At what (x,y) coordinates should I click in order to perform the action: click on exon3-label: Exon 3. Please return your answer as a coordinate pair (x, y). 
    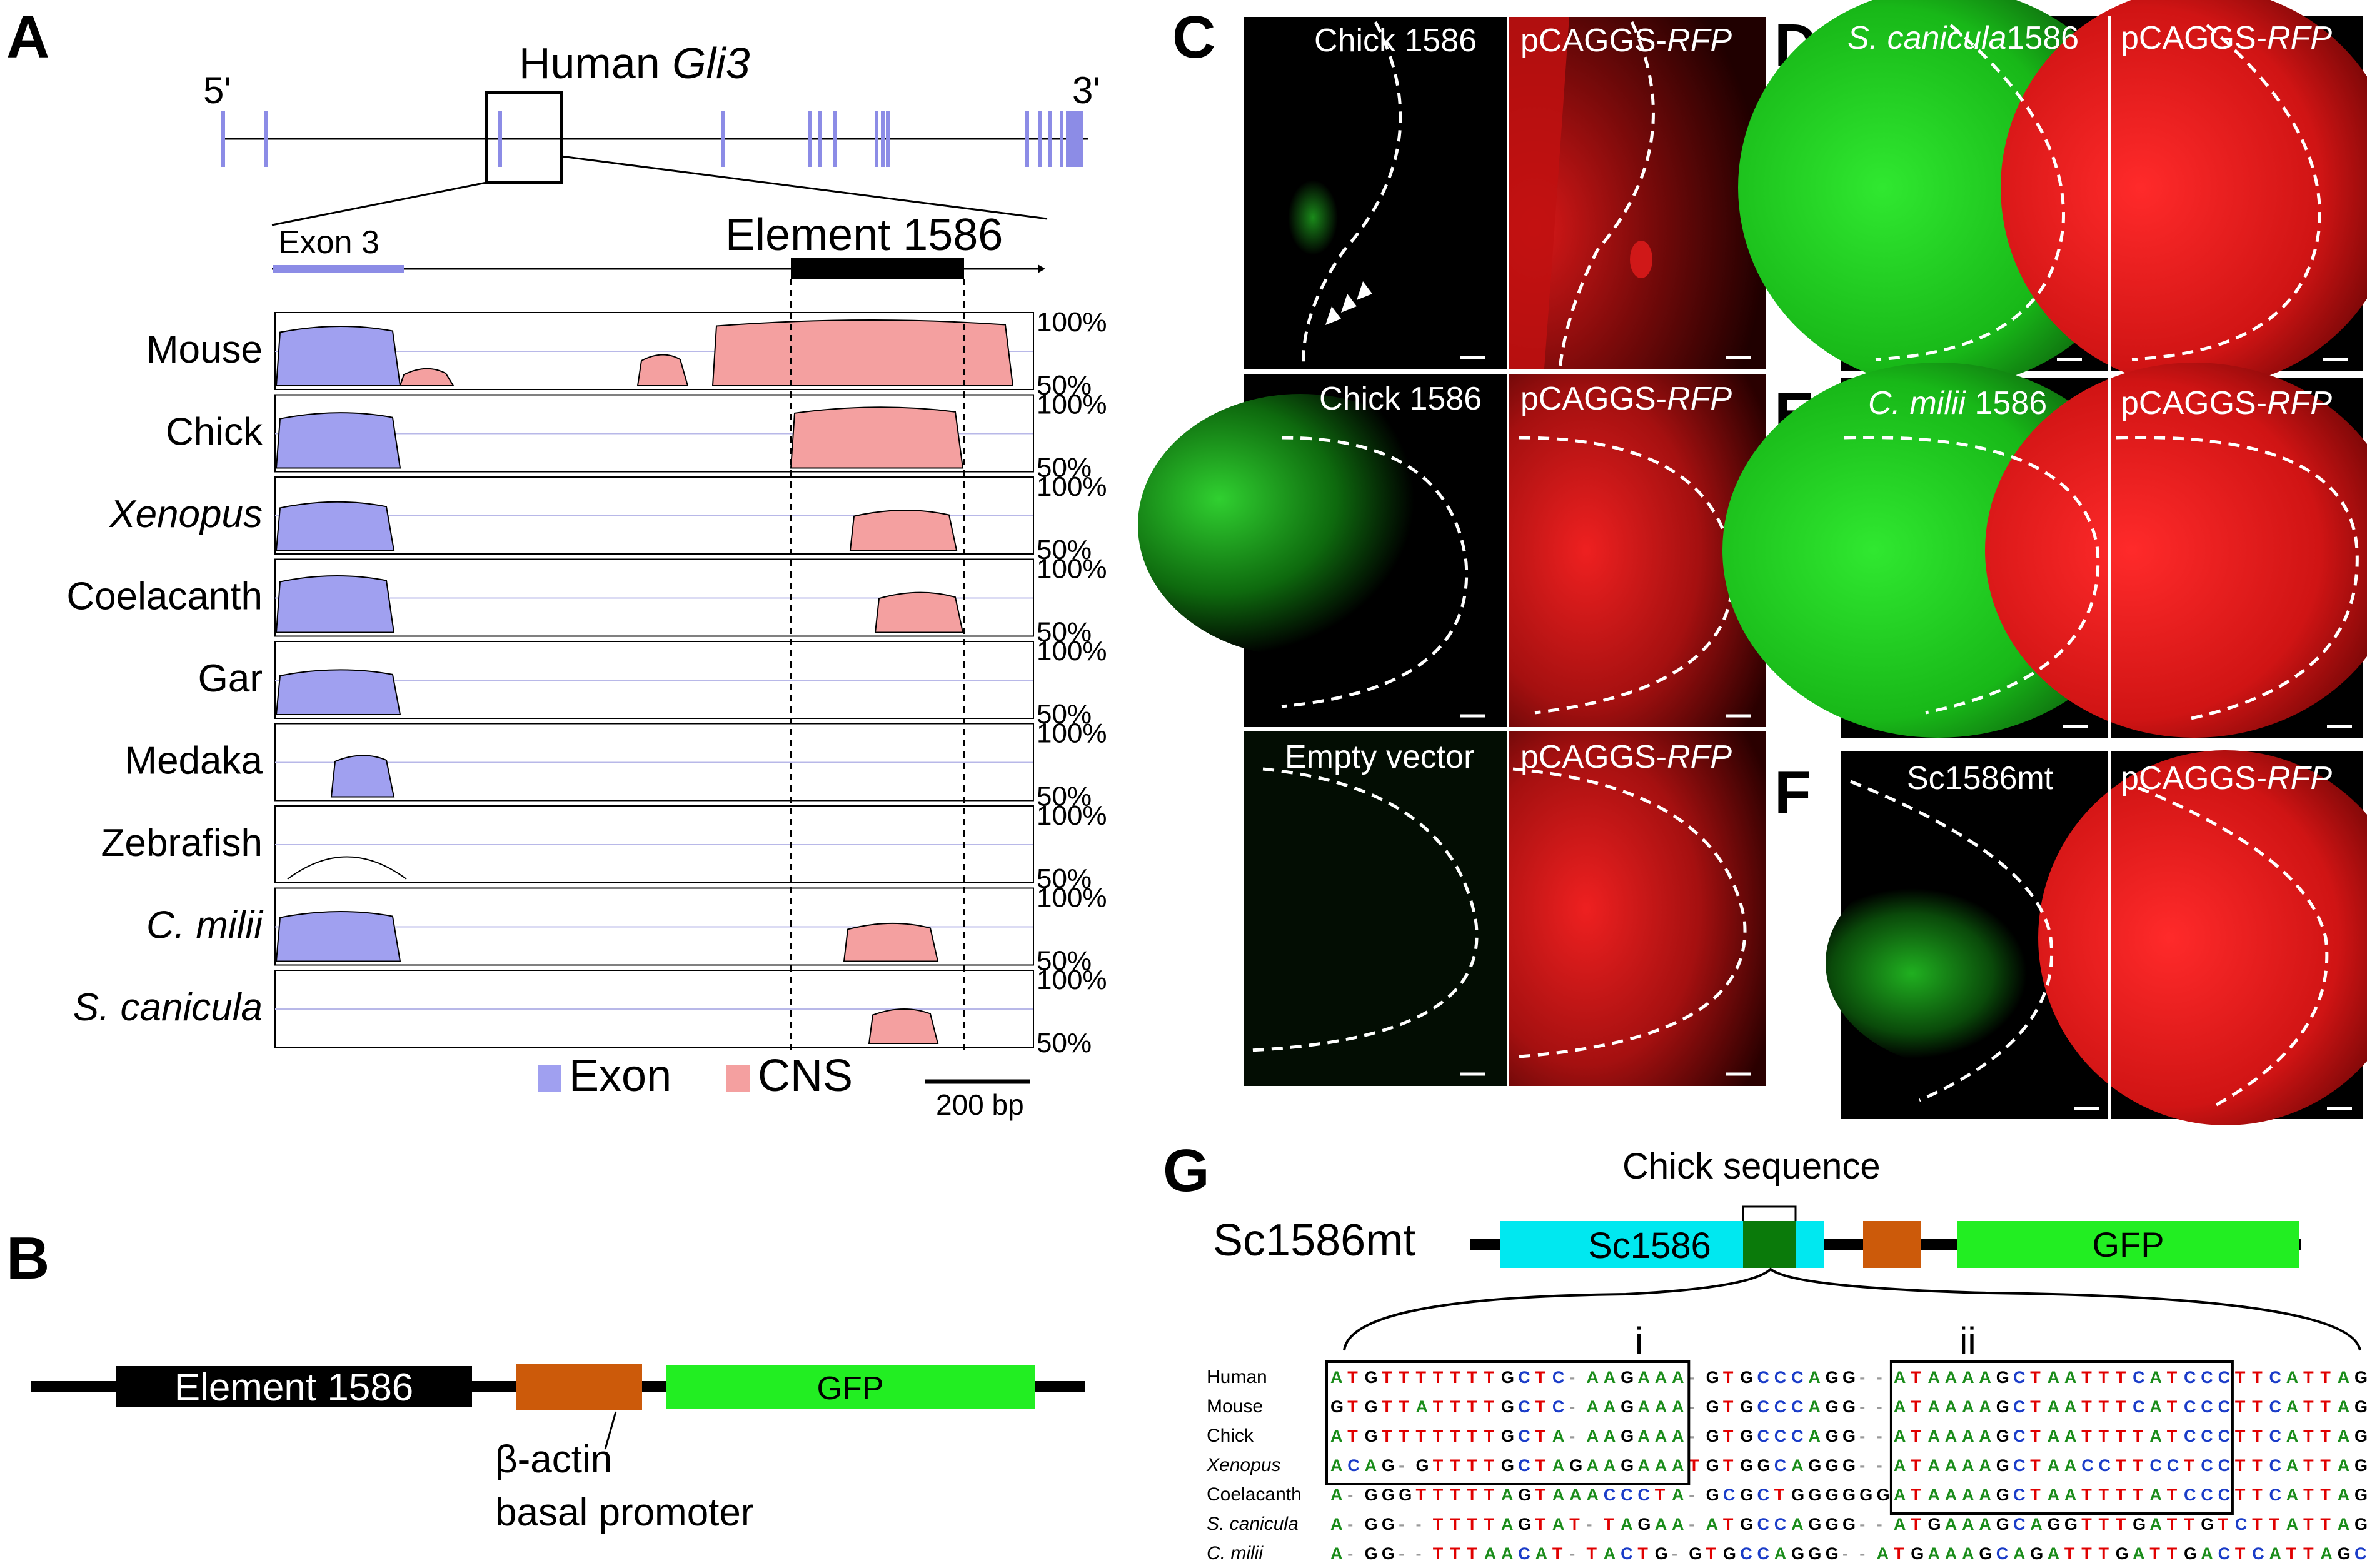
    Looking at the image, I should click on (328, 242).